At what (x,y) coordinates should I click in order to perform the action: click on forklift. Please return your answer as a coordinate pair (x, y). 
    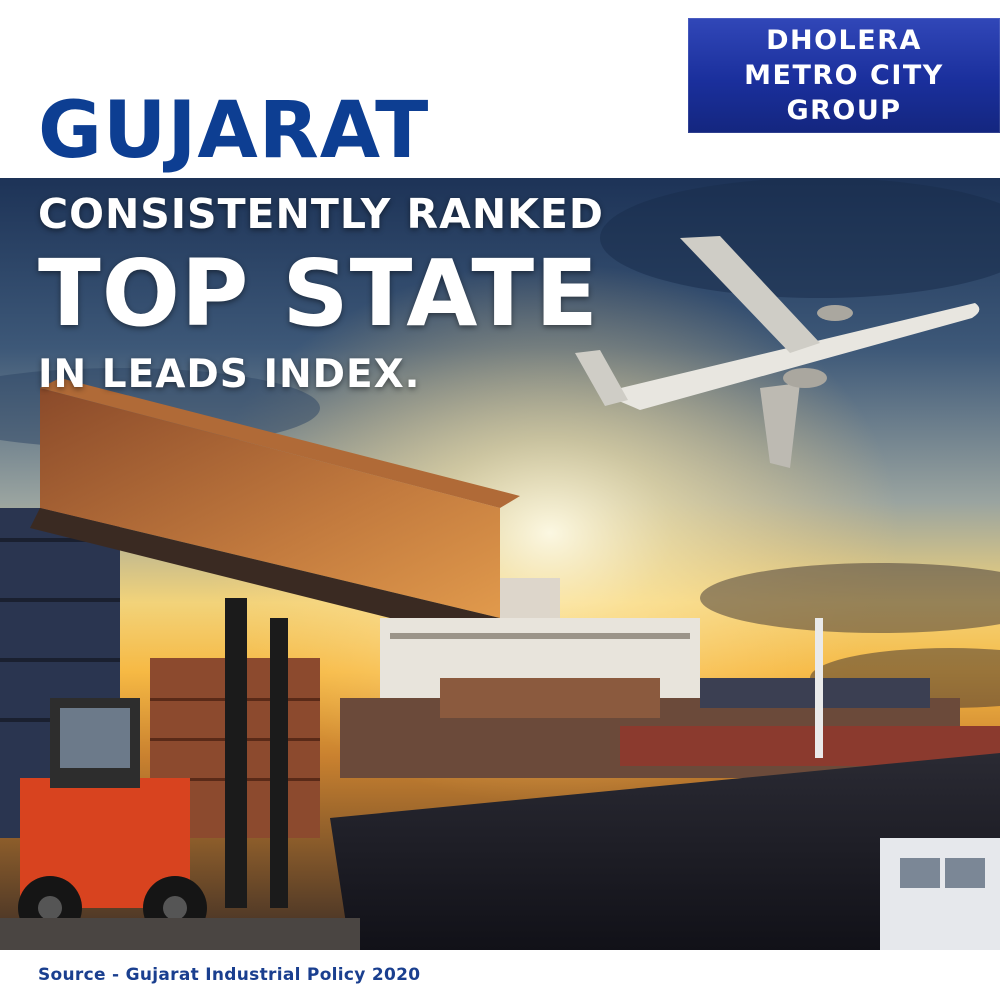
    Looking at the image, I should click on (112, 819).